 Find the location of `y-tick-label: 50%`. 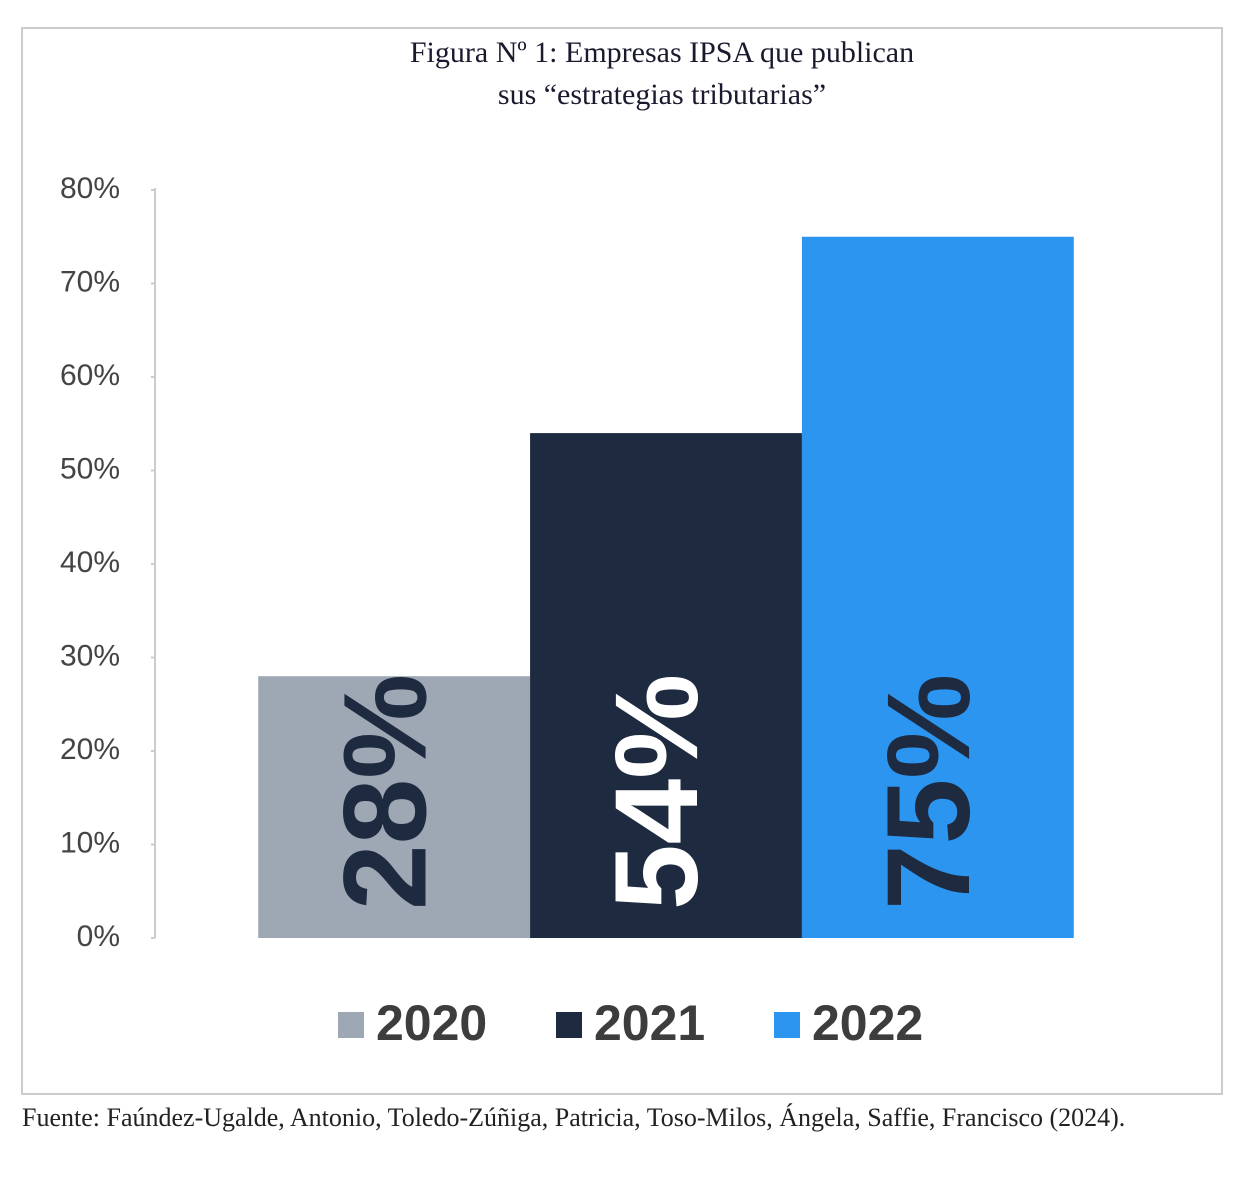

y-tick-label: 50% is located at coordinates (90, 468).